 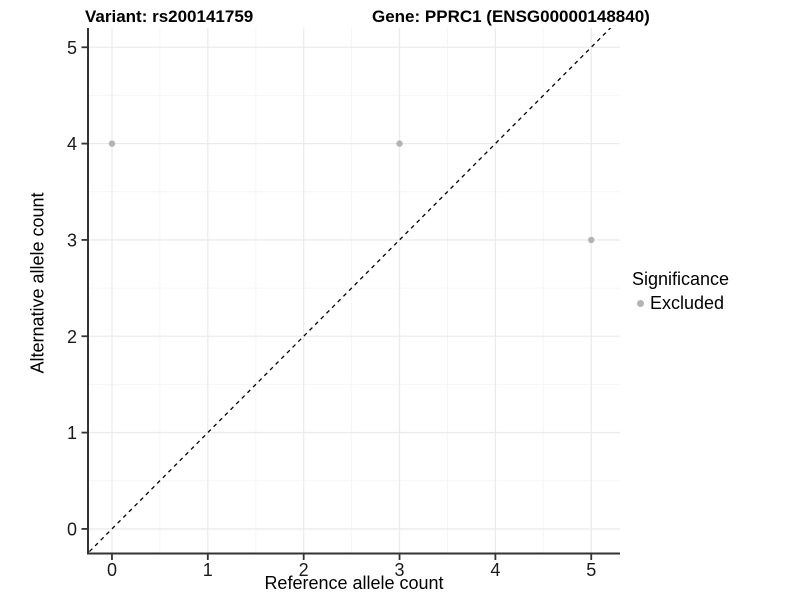 I want to click on legend: Significance Excluded, so click(x=680, y=291).